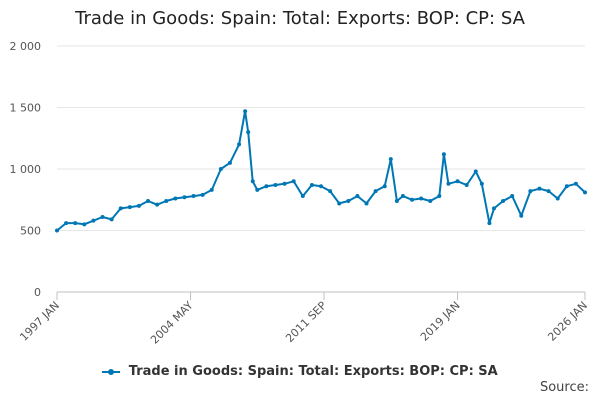  What do you see at coordinates (26, 46) in the screenshot?
I see `y-tick-label: 2 000` at bounding box center [26, 46].